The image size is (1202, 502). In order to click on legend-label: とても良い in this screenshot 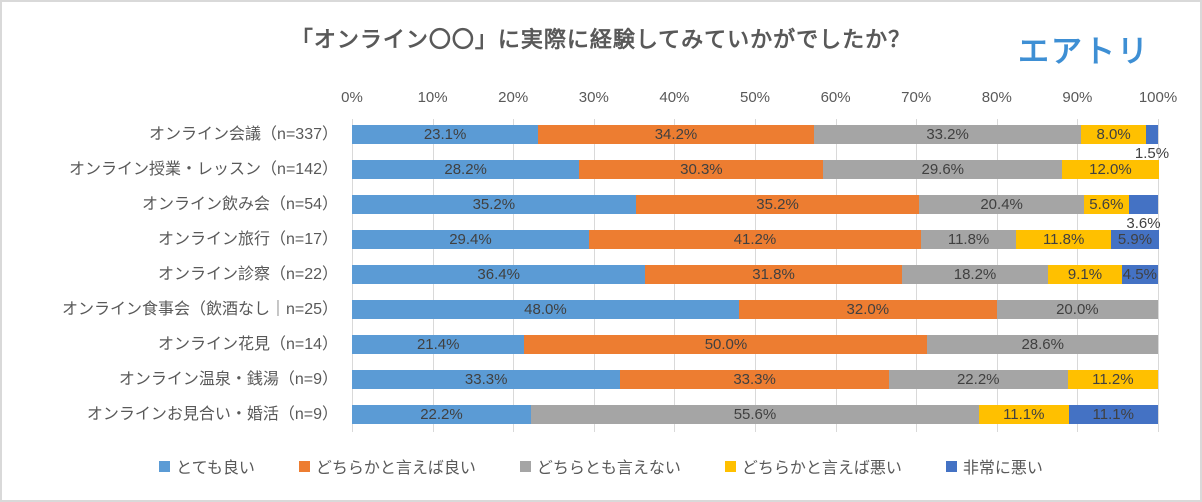, I will do `click(215, 468)`.